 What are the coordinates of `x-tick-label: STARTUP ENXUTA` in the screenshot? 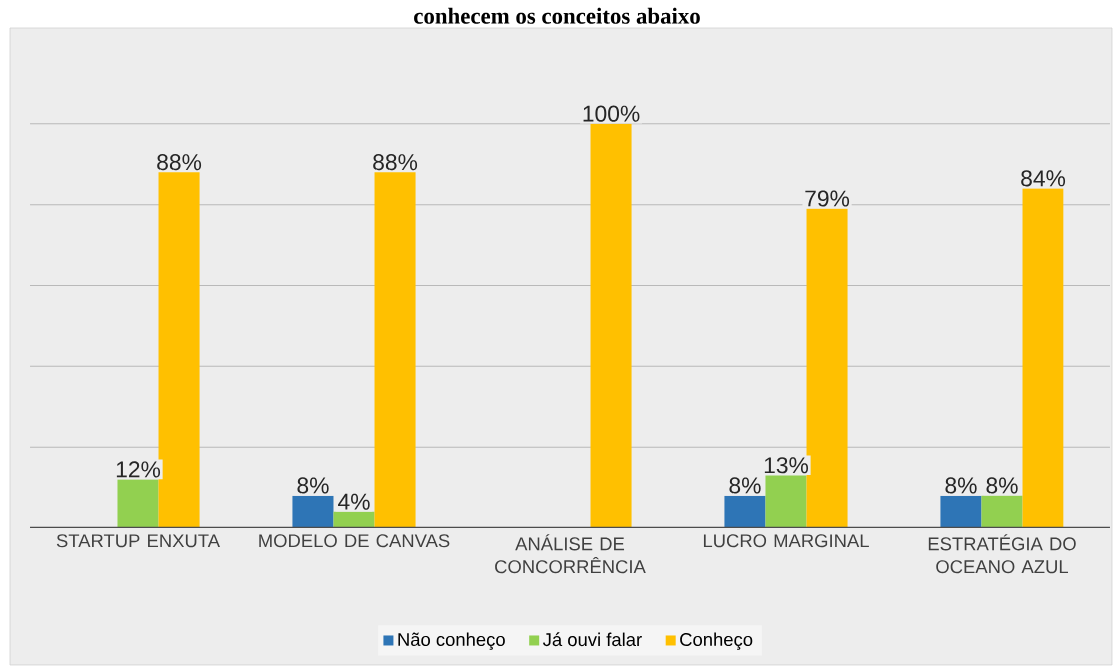 It's located at (138, 541).